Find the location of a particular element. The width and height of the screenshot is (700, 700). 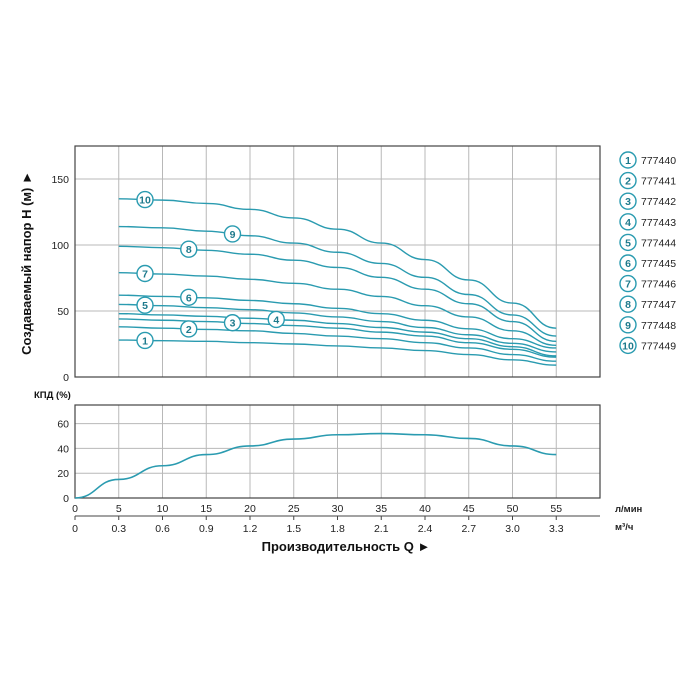

head-y-tick-label: 100 is located at coordinates (60, 246).